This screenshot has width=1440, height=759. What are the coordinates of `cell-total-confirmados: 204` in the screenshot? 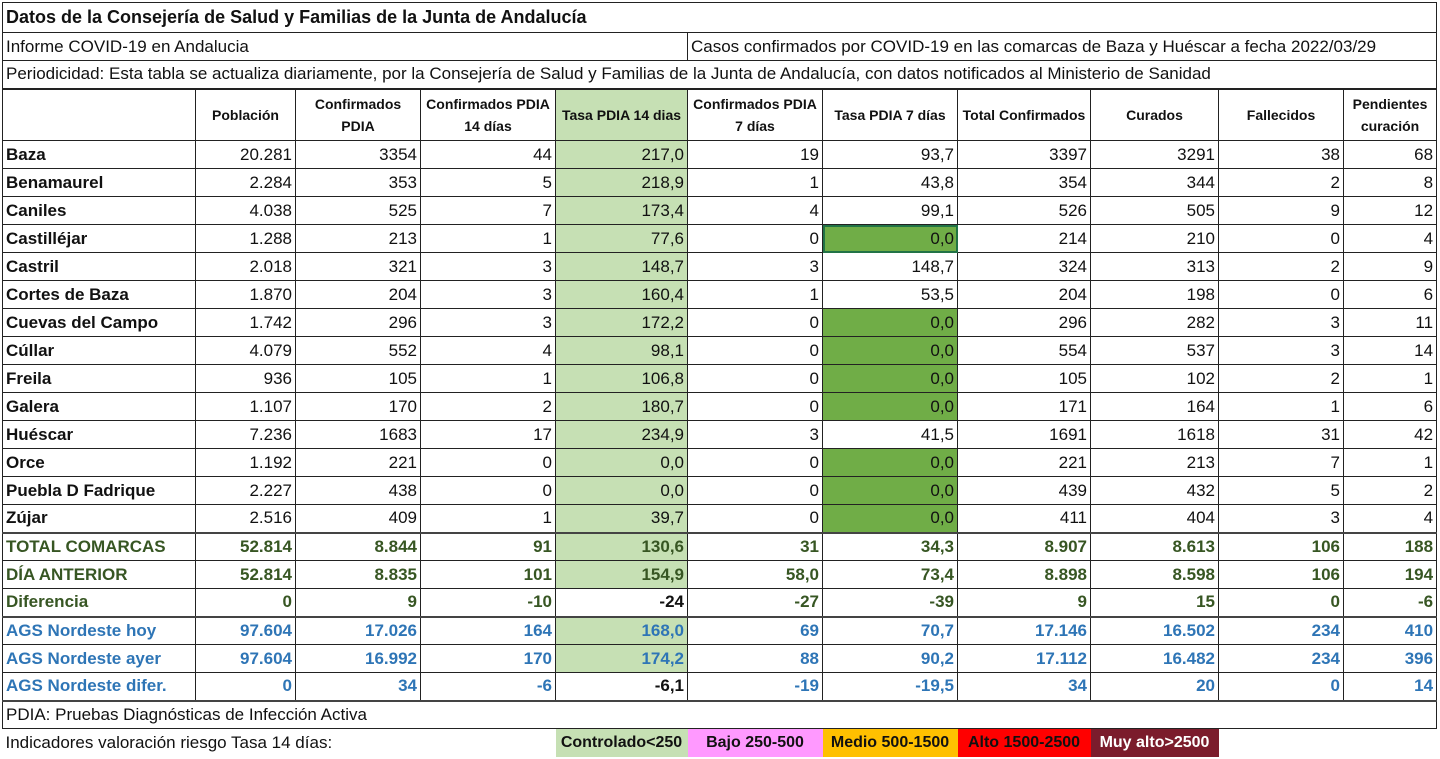 It's located at (1024, 294).